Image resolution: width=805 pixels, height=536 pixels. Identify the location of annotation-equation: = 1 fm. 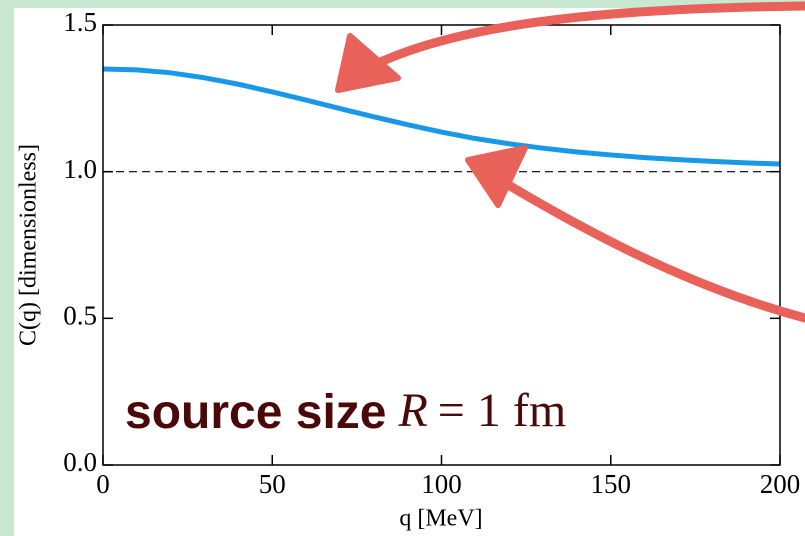
(502, 410).